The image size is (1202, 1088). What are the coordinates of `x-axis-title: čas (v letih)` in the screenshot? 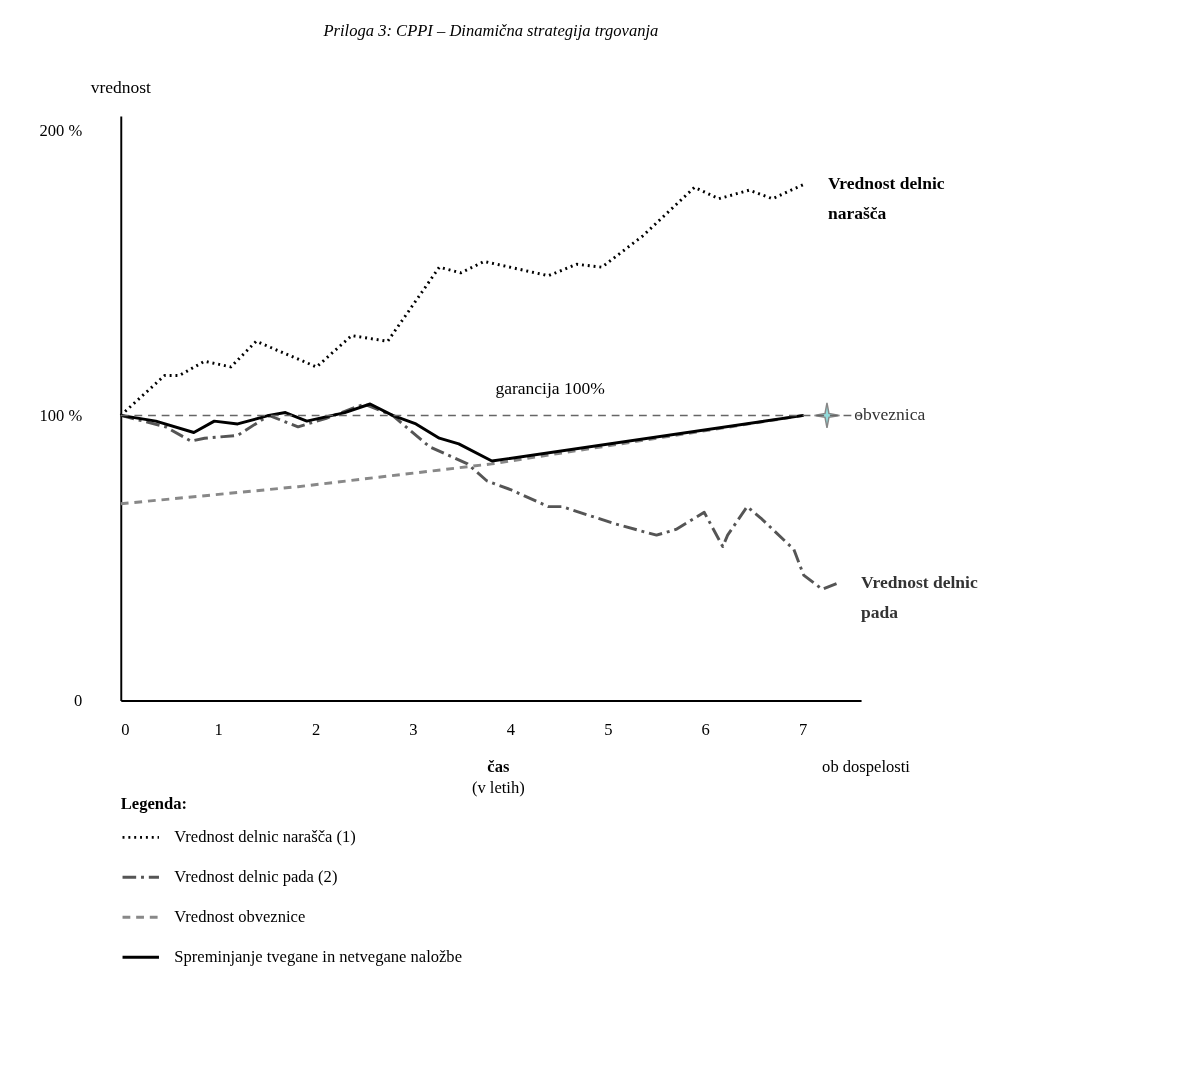 It's located at (498, 777).